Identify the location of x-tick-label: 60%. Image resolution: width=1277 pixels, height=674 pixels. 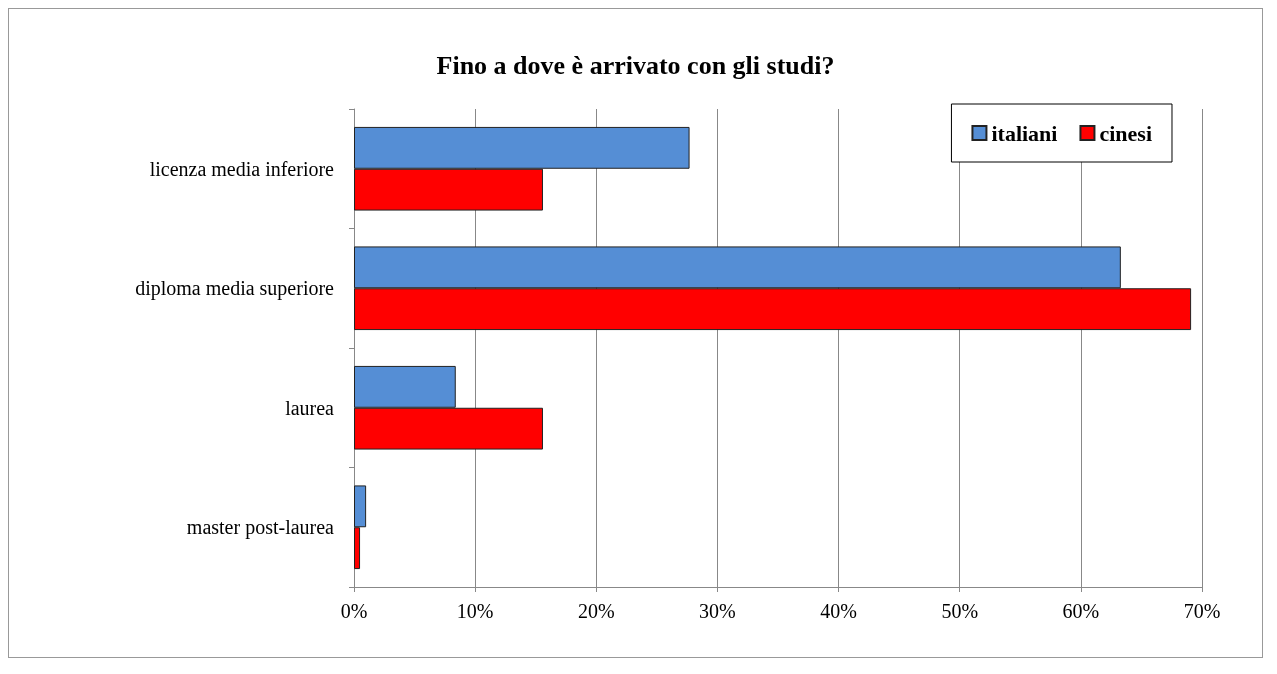
(1081, 611).